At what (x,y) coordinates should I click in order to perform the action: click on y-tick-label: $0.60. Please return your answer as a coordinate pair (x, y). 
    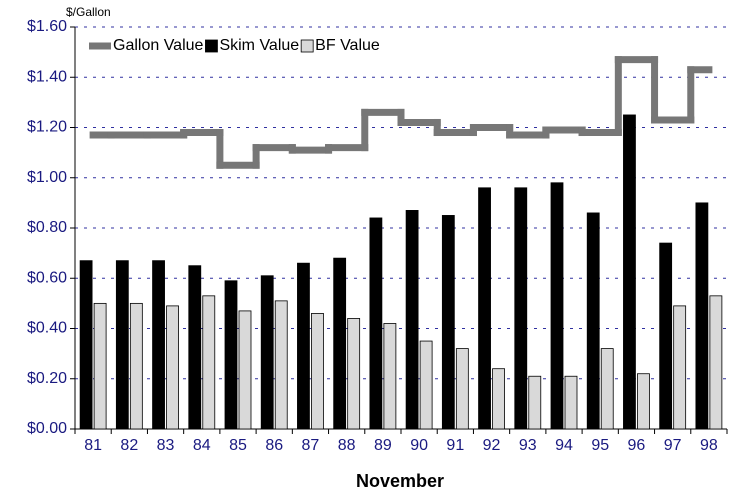
    Looking at the image, I should click on (47, 277).